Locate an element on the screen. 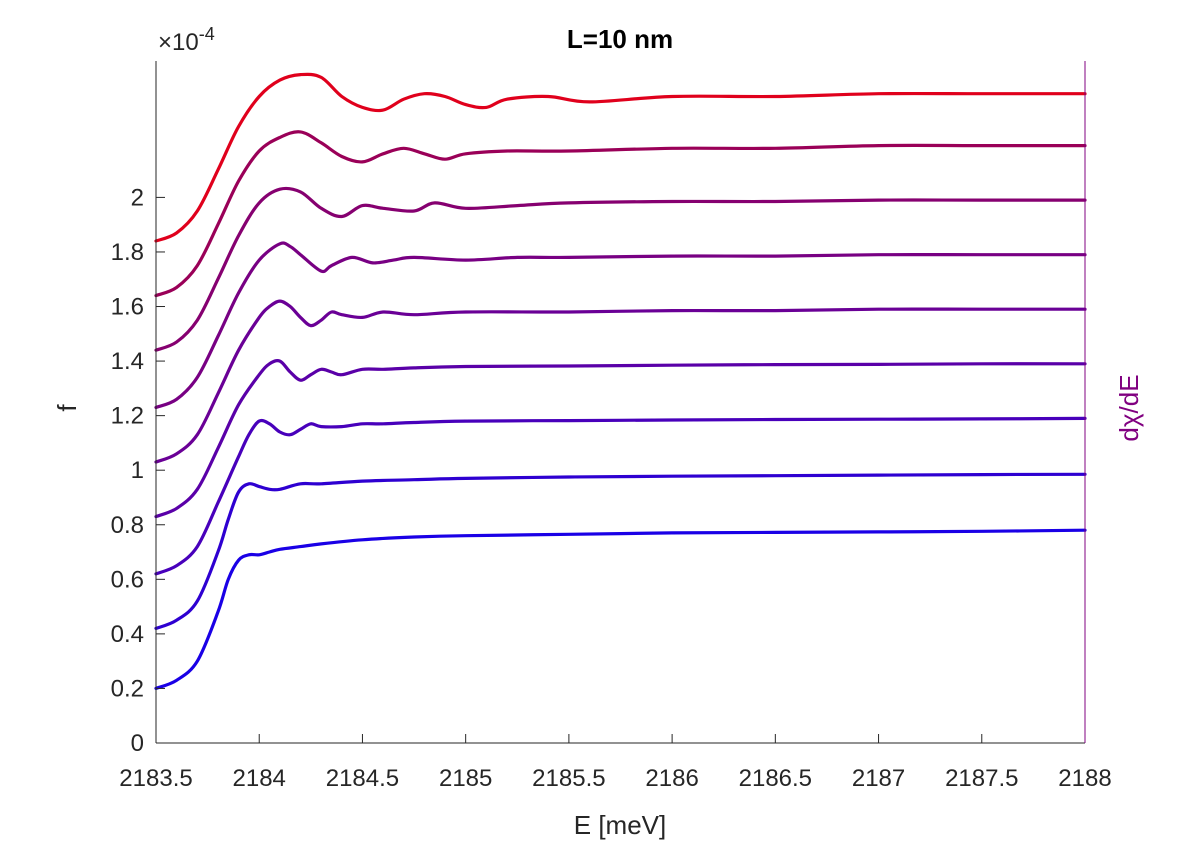  y-ticks: 0 0.2 0.4 0.6 0.8 1 1.2 1.4 1.6 1.8 2 is located at coordinates (138, 470).